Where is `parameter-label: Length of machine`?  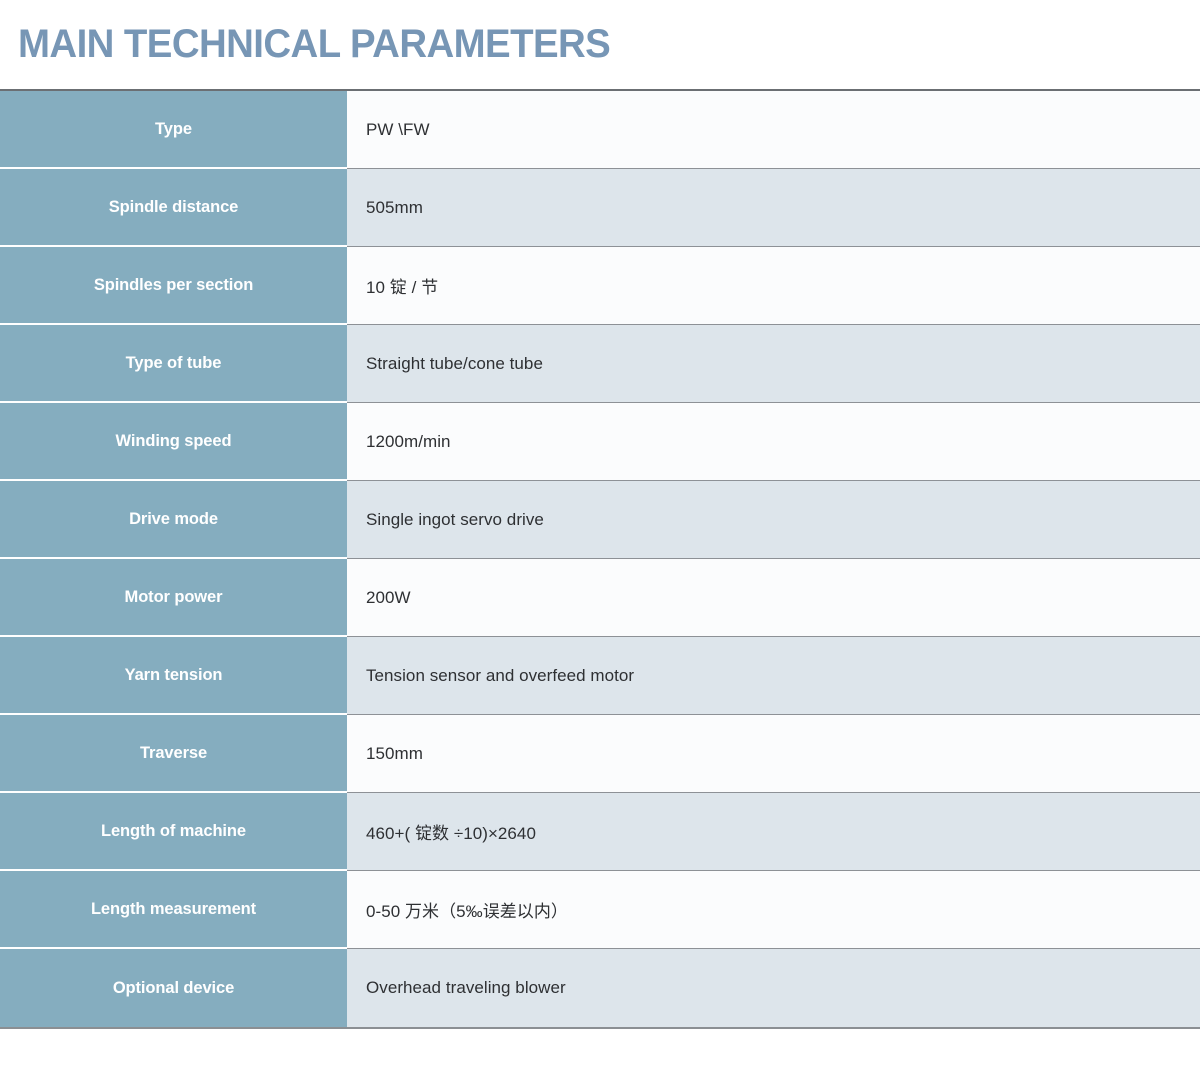
parameter-label: Length of machine is located at coordinates (173, 832).